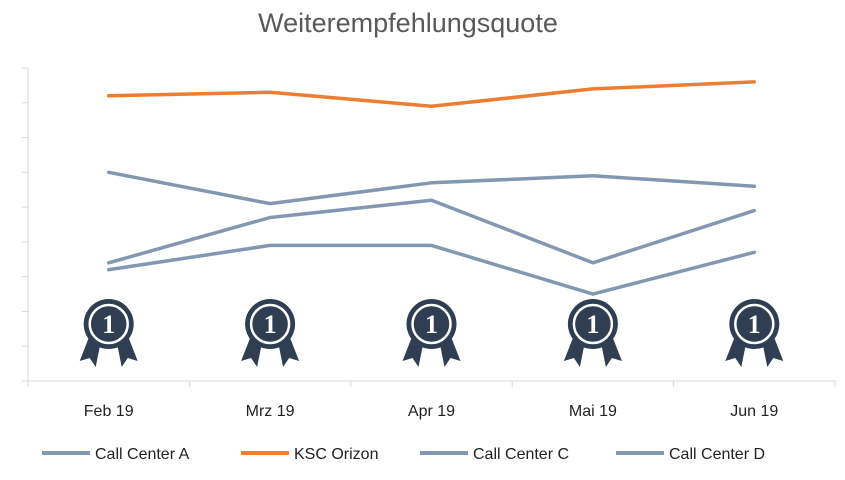 This screenshot has width=845, height=480. I want to click on x-tick-label: Apr 19, so click(431, 411).